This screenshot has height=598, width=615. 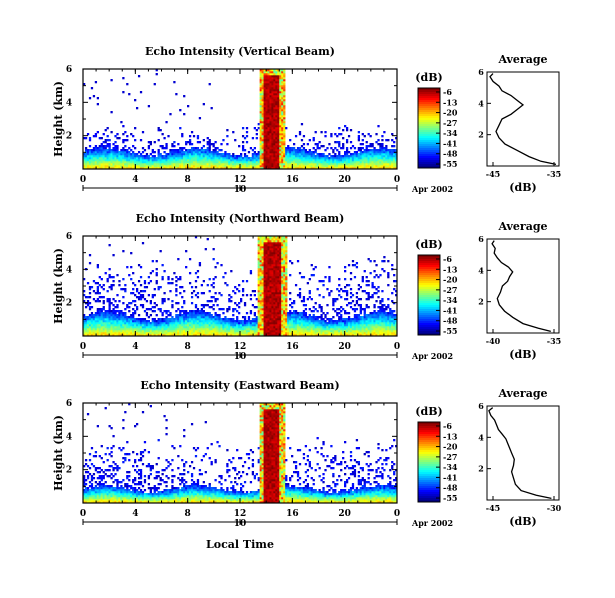 I want to click on average-title: Average, so click(x=522, y=59).